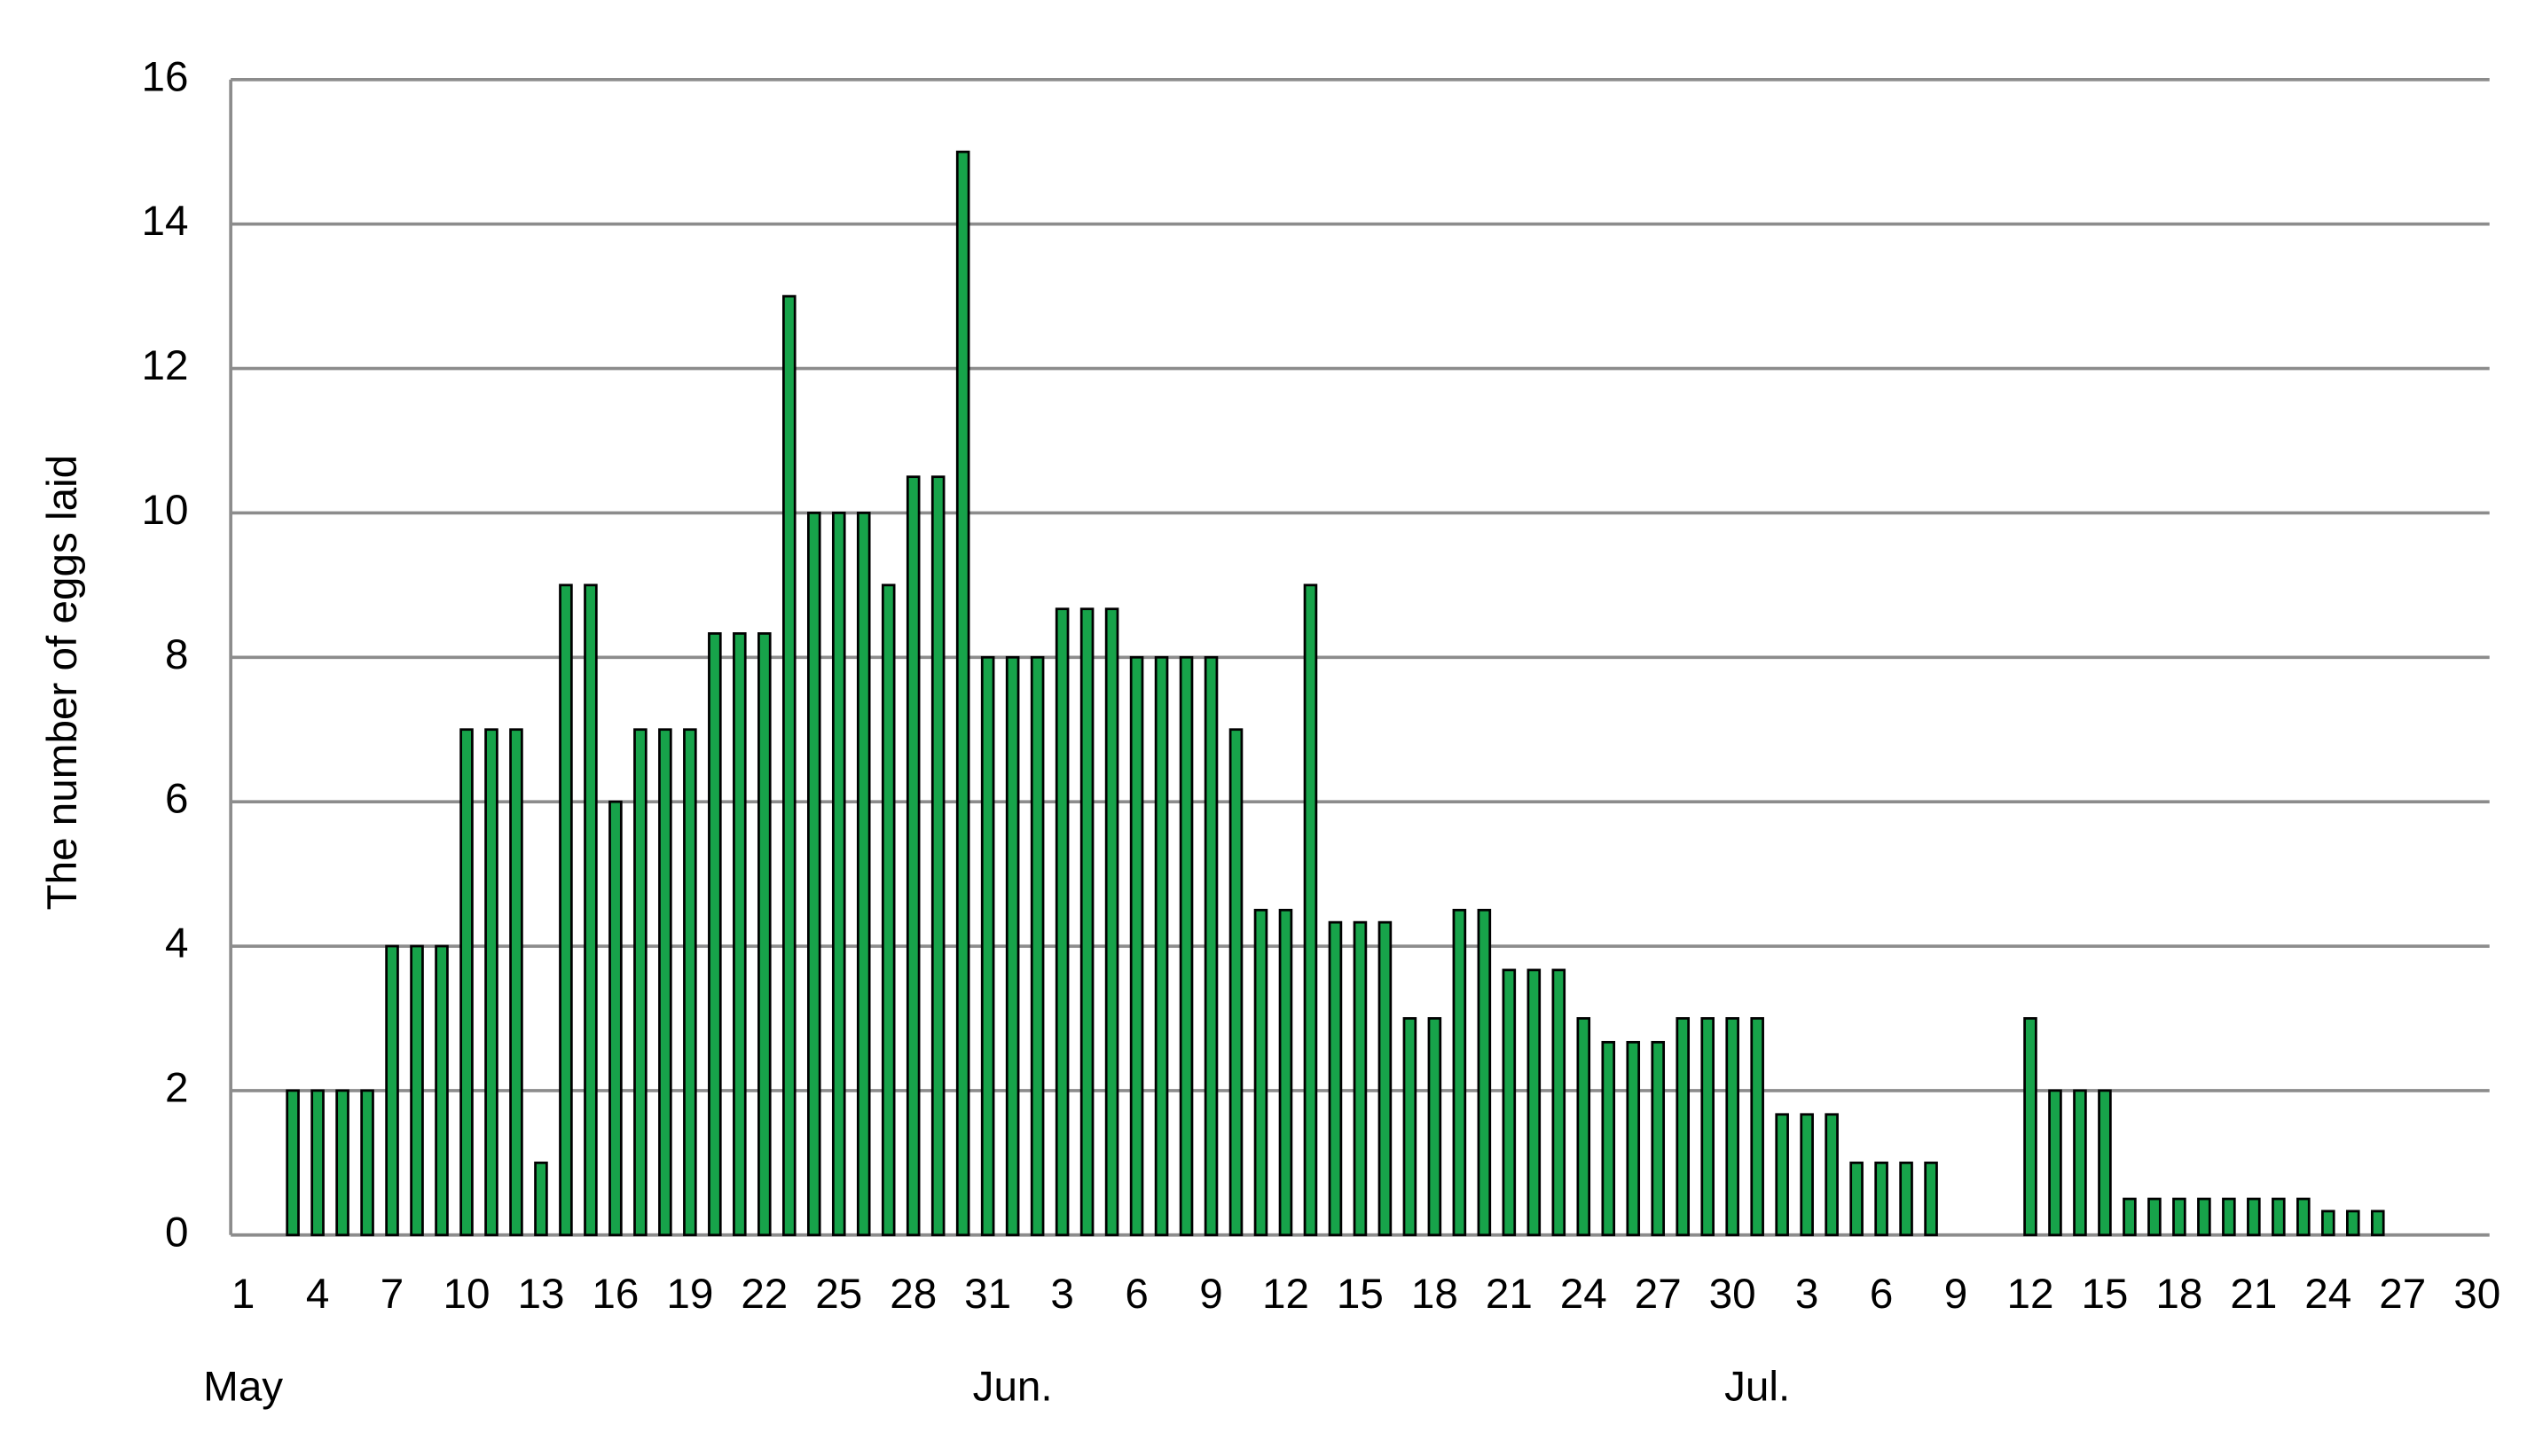 This screenshot has width=2535, height=1456. I want to click on y-tick-label: 12, so click(165, 365).